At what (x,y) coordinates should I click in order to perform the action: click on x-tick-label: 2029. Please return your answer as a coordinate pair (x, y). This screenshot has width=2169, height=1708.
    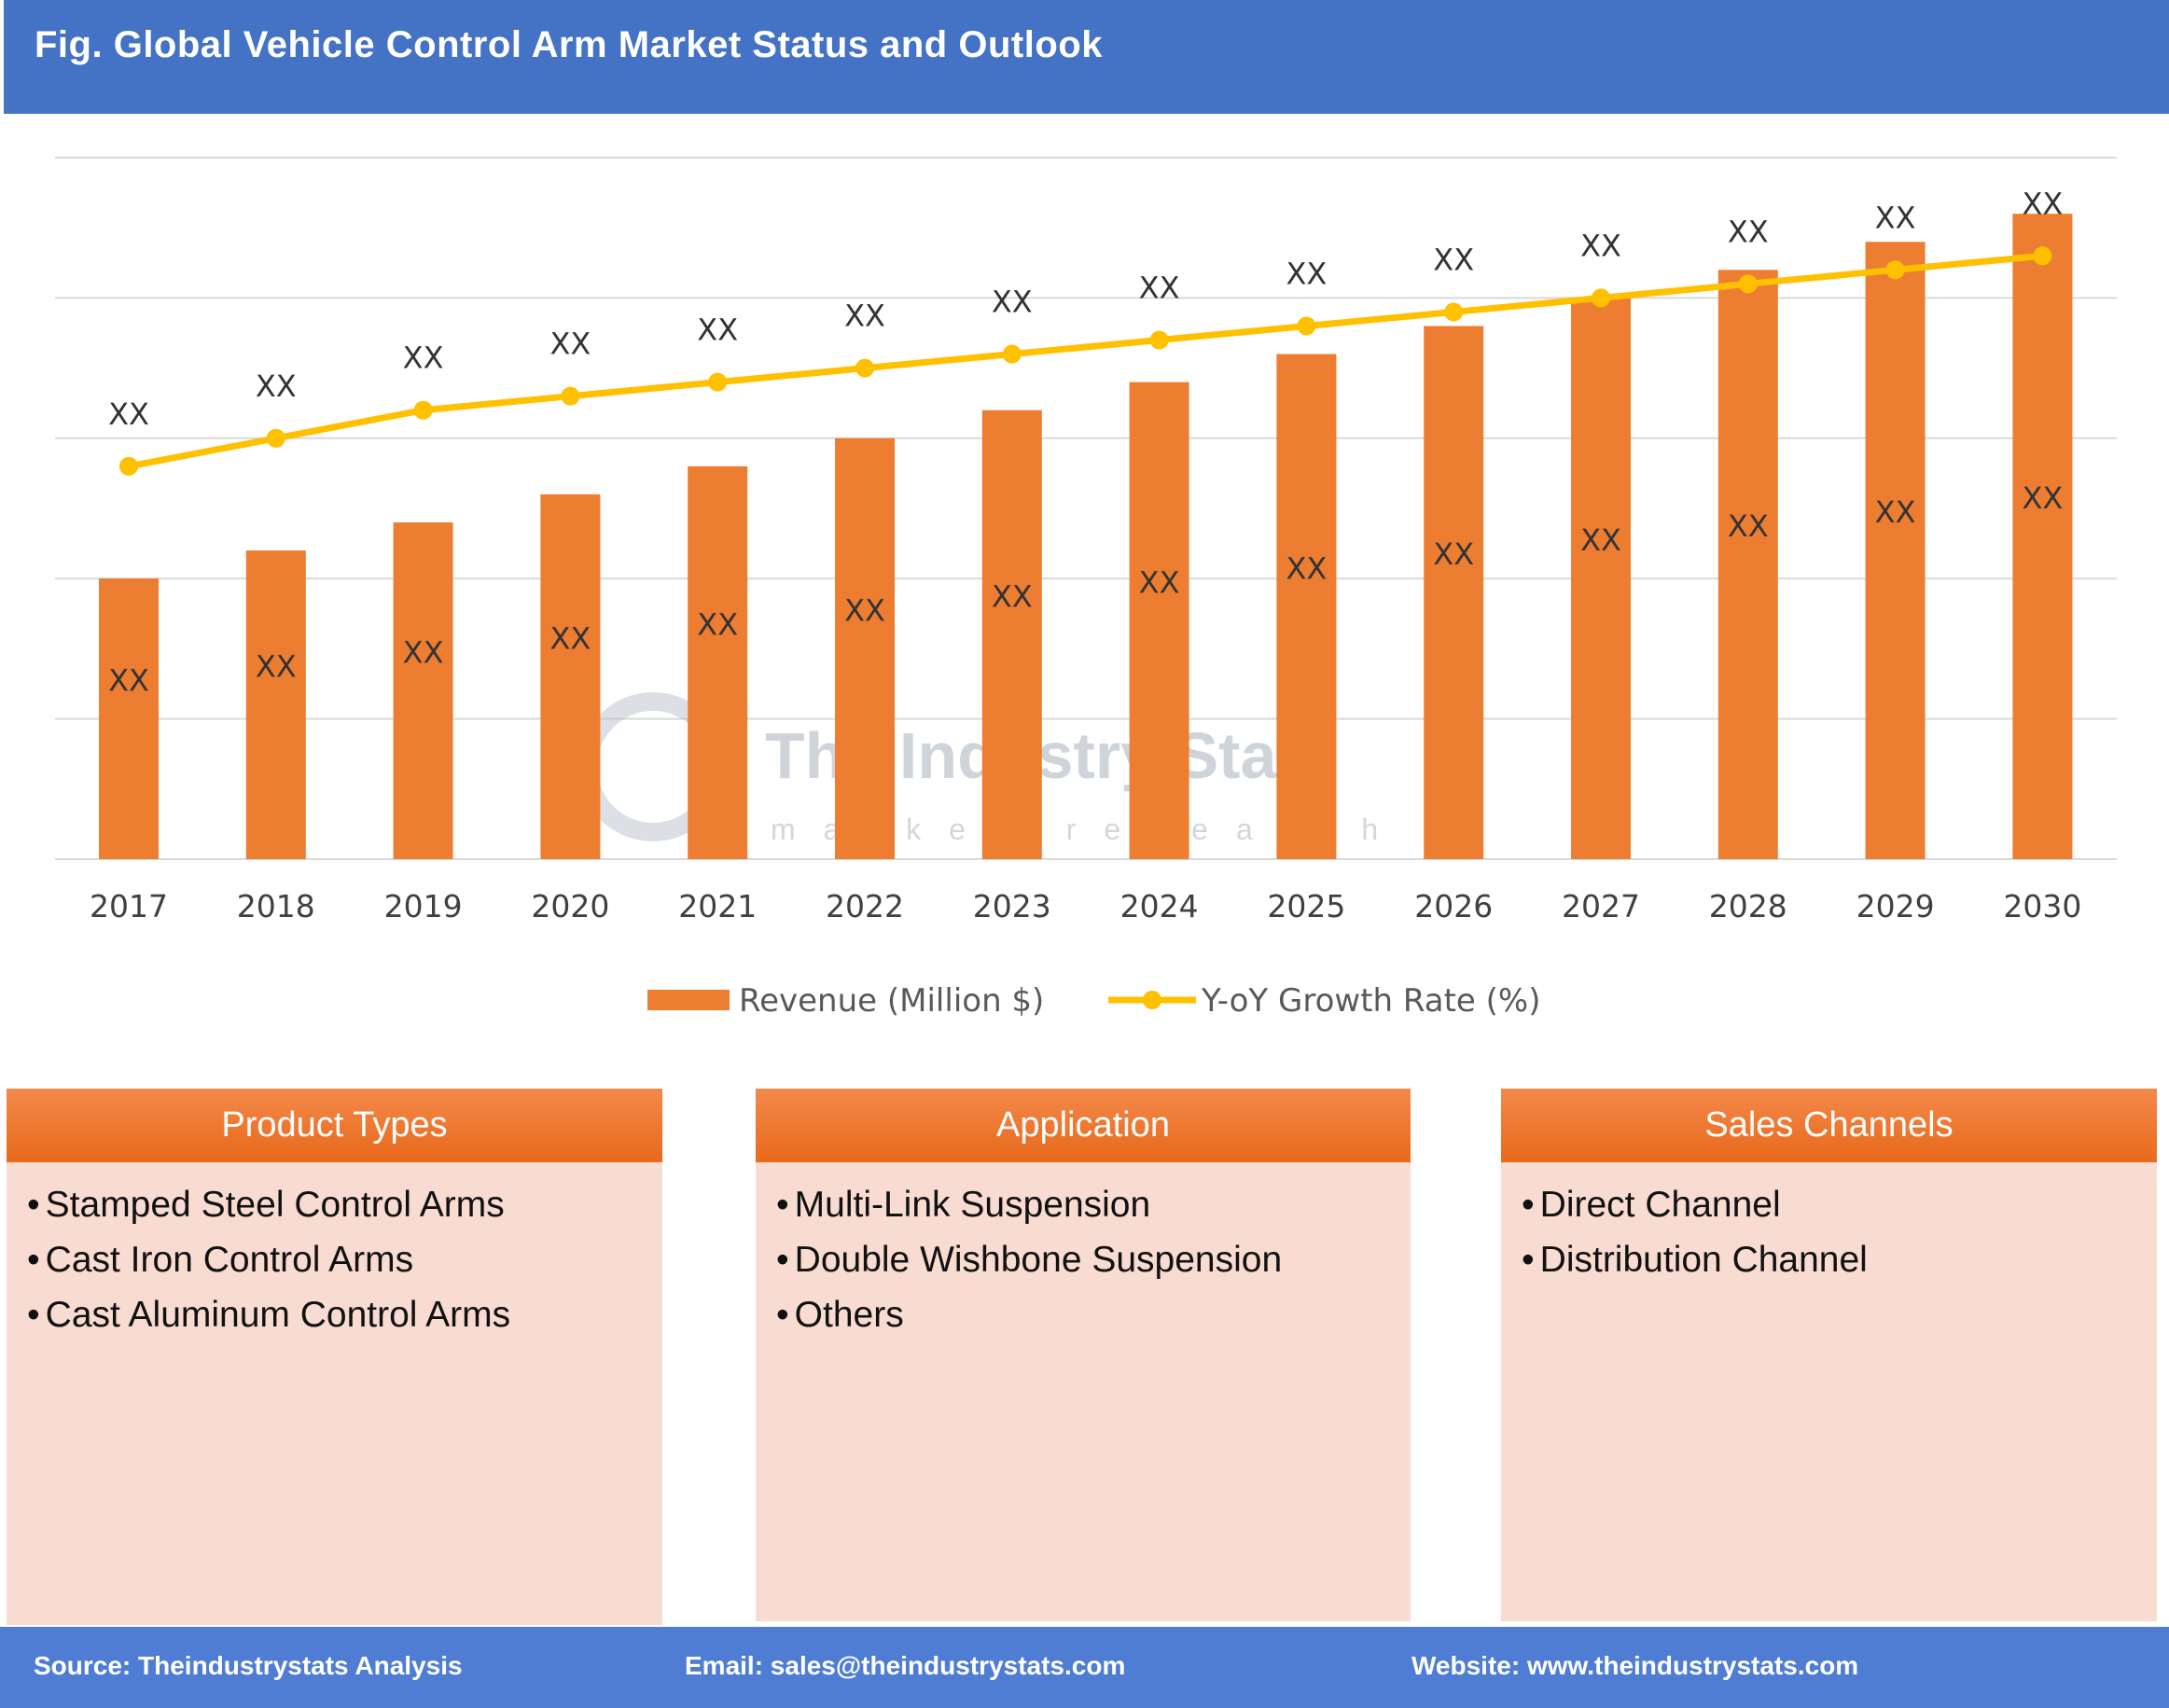
    Looking at the image, I should click on (1895, 906).